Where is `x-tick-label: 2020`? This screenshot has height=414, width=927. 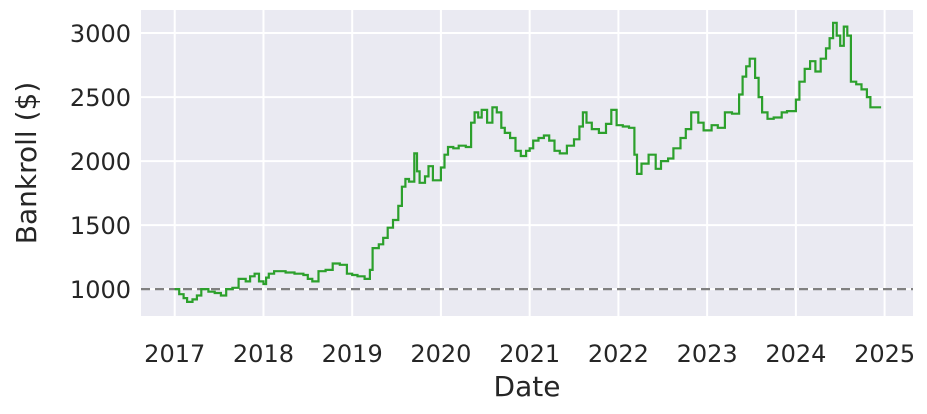
x-tick-label: 2020 is located at coordinates (440, 354).